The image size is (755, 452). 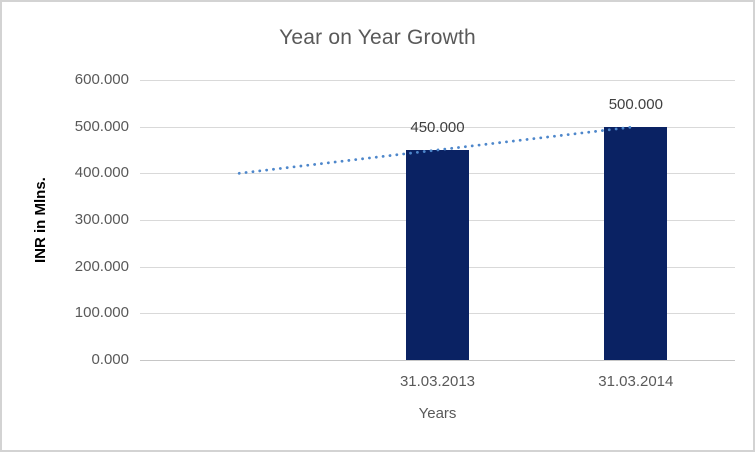 I want to click on data-label: 450.000, so click(x=437, y=127).